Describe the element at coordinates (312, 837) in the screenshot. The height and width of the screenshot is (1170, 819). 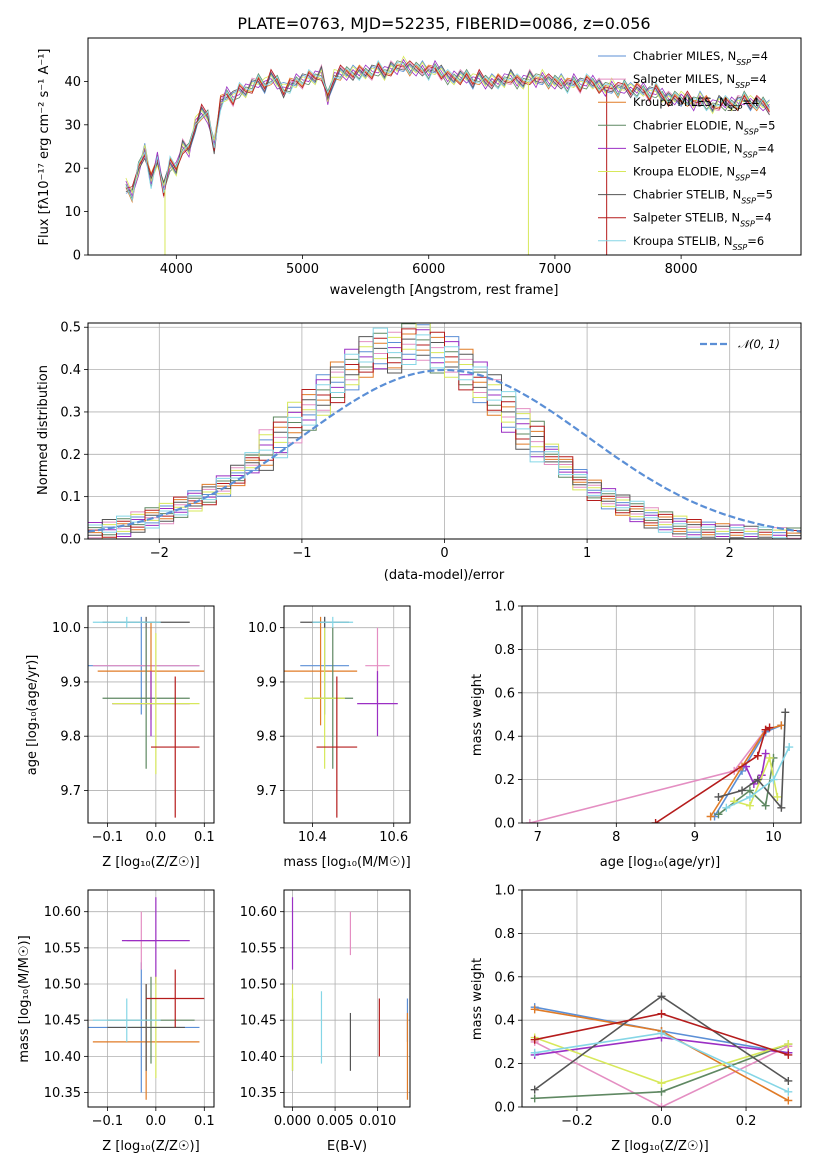
I see `x-tick-label: 10.4` at that location.